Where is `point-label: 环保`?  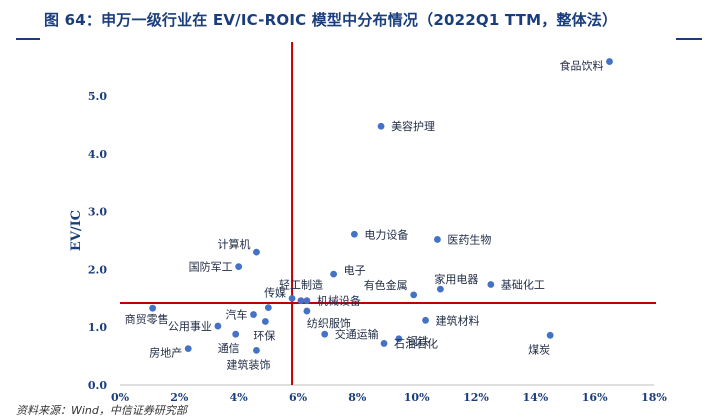
point-label: 环保 is located at coordinates (264, 335).